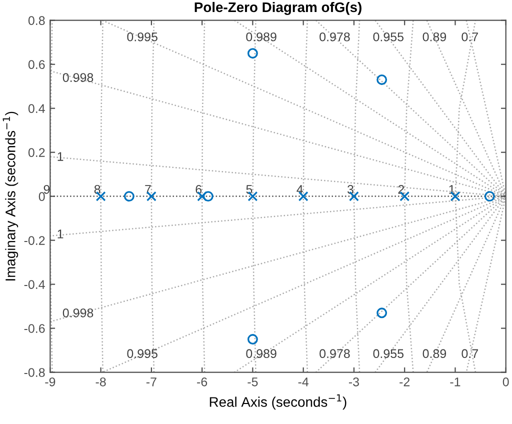 Image resolution: width=512 pixels, height=424 pixels. I want to click on x-tick-label: -7, so click(151, 382).